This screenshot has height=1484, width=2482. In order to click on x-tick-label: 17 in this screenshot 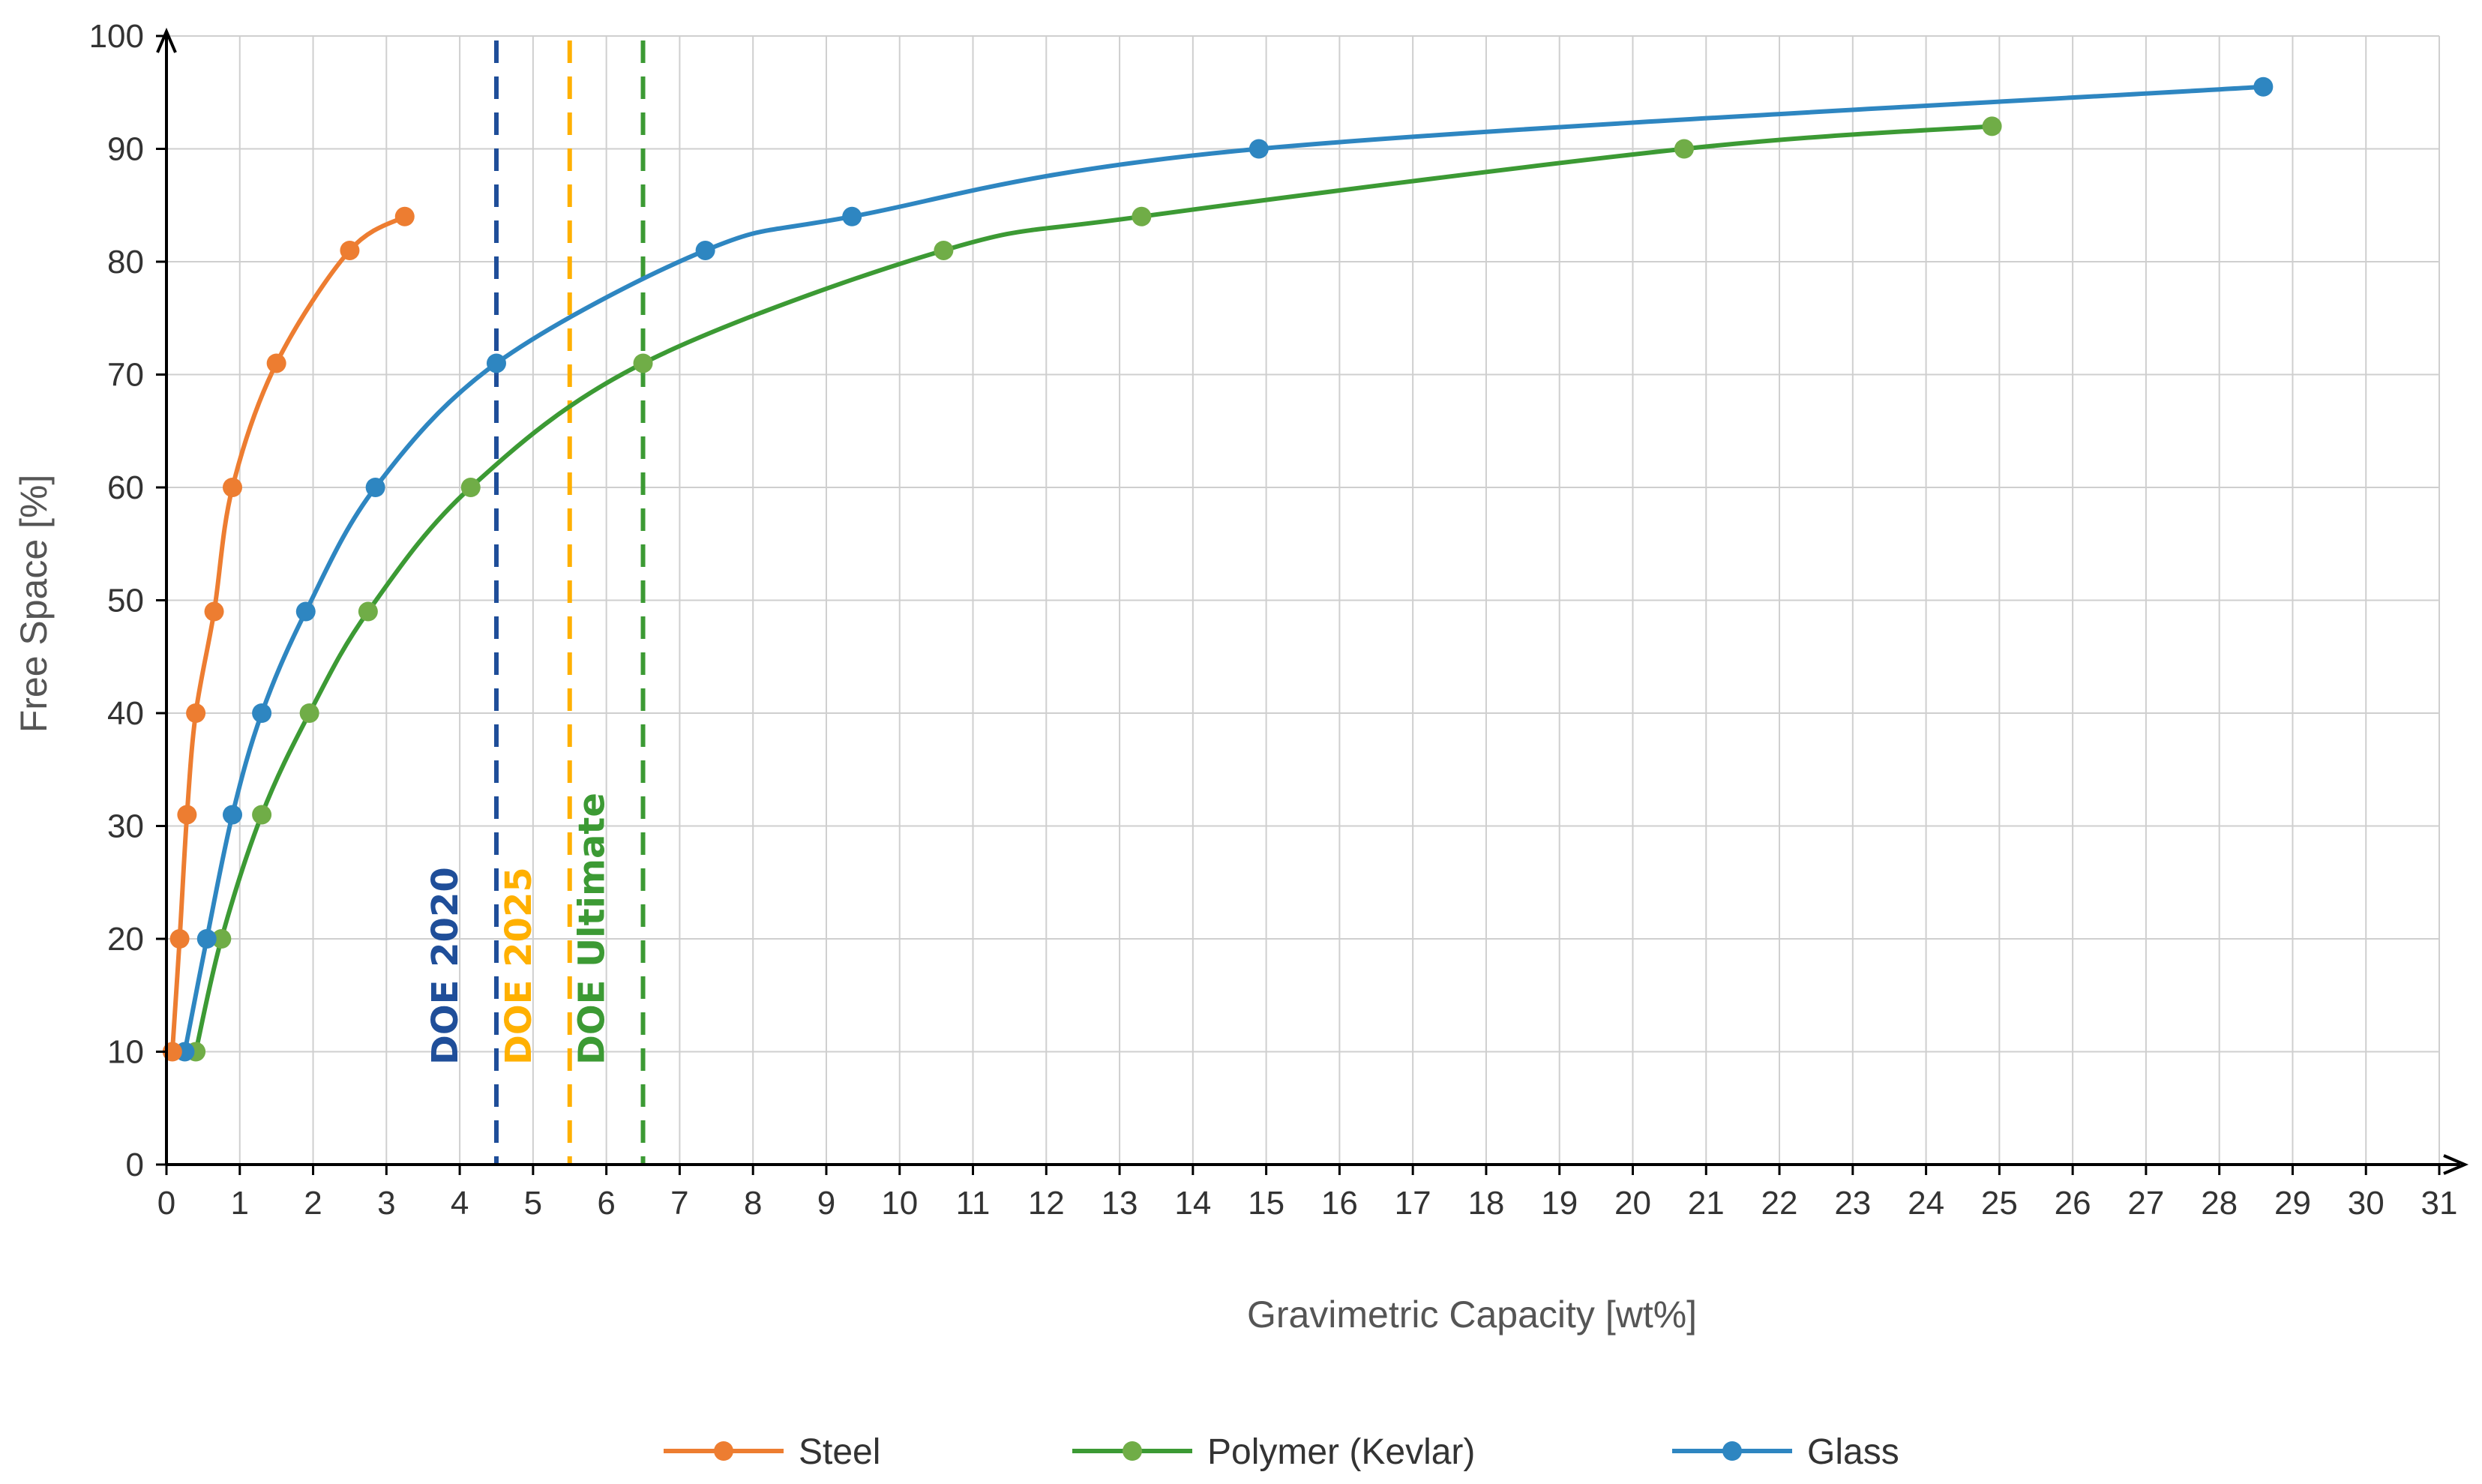, I will do `click(1413, 1203)`.